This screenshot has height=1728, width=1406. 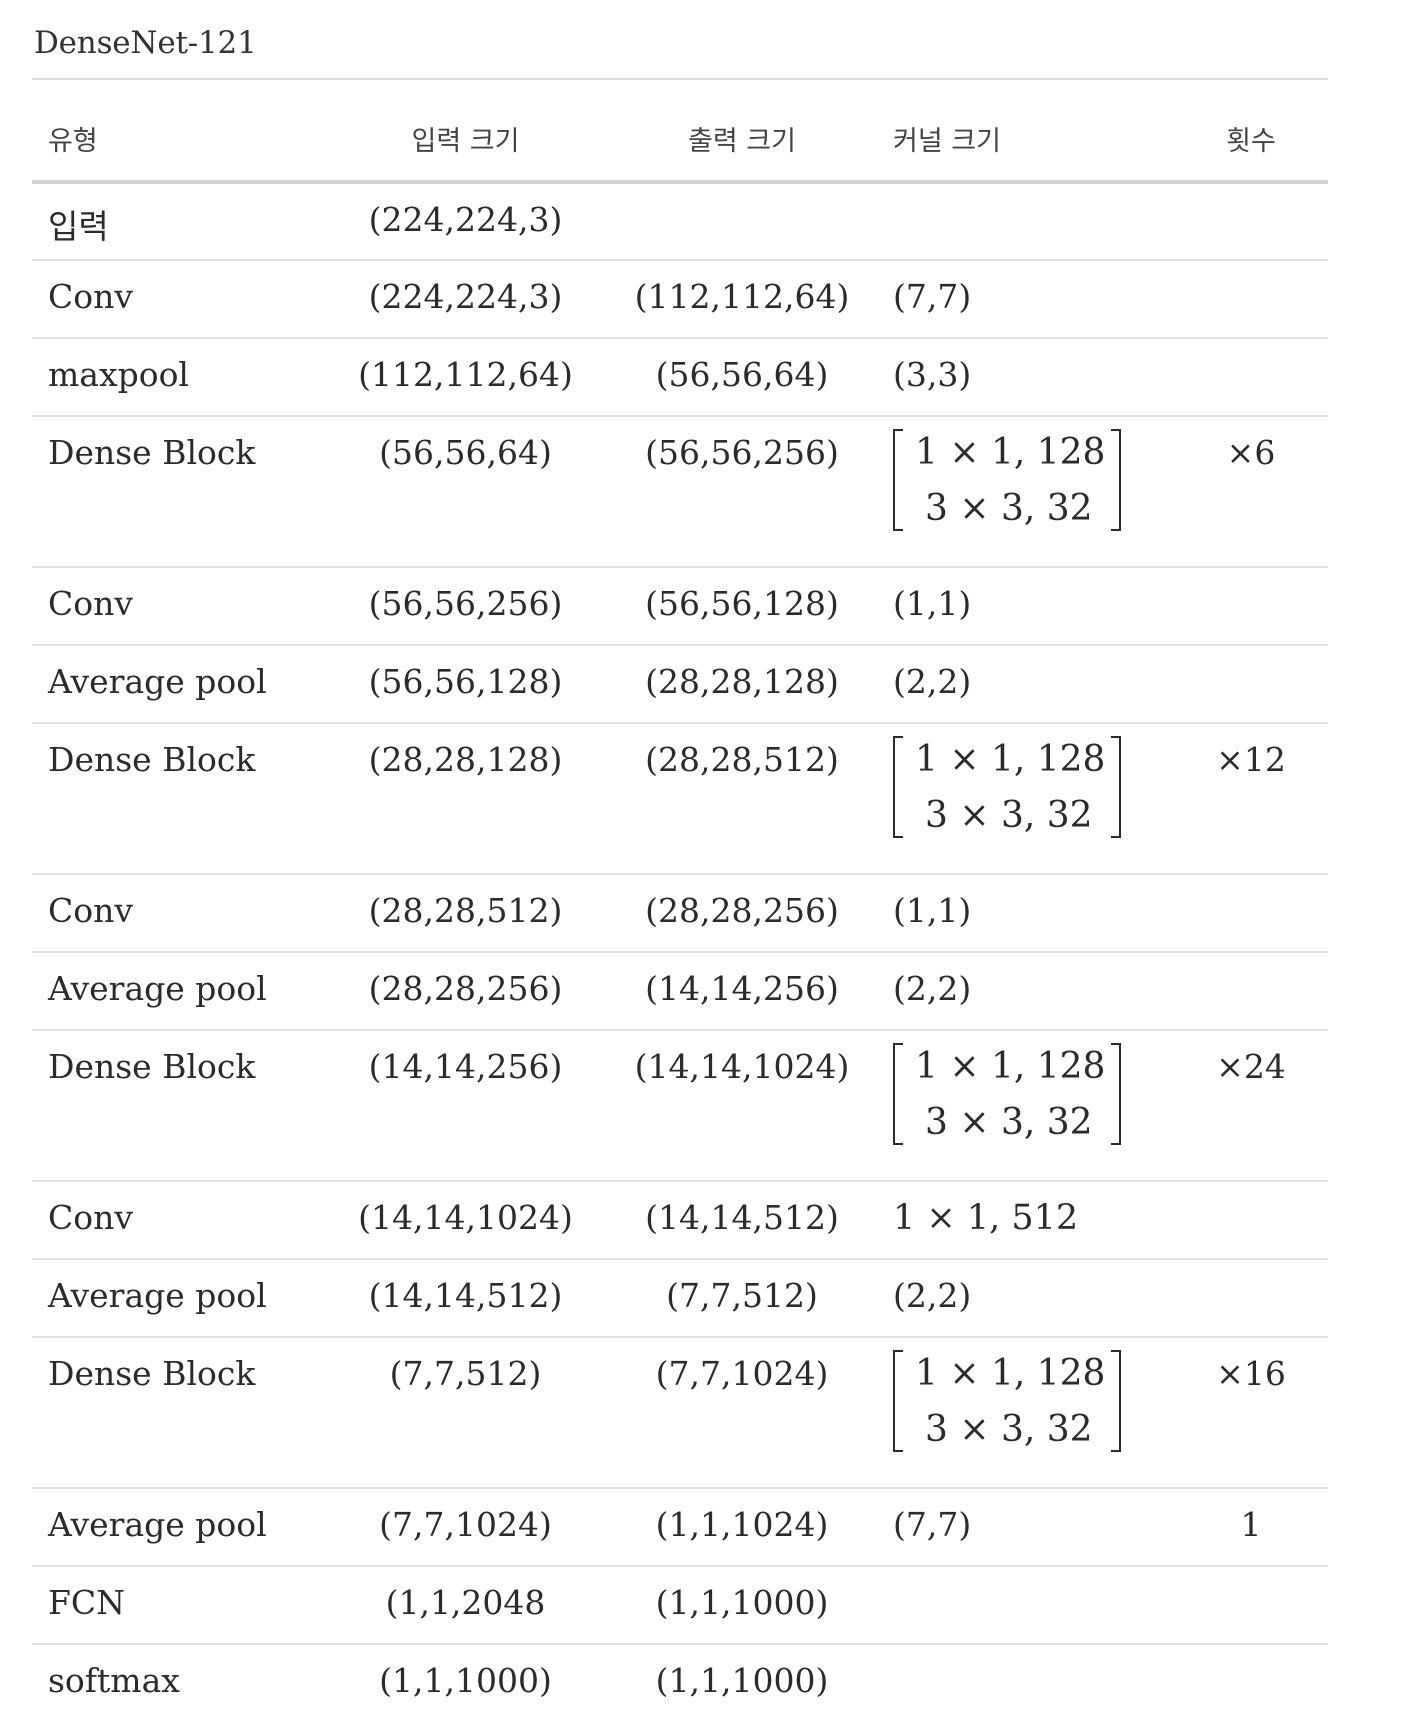 I want to click on header-row: 유형 입력 크기 출력 크기 커널 크기 횟수, so click(x=680, y=132).